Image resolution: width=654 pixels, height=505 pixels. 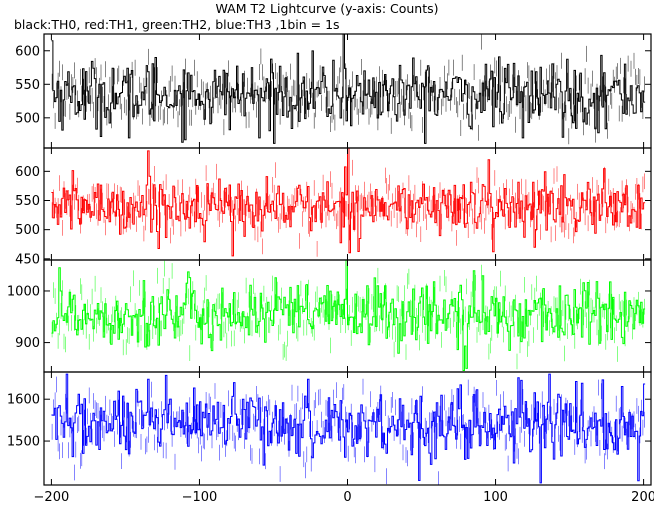 I want to click on y-tick-label-th1-500: 500, so click(x=27, y=230).